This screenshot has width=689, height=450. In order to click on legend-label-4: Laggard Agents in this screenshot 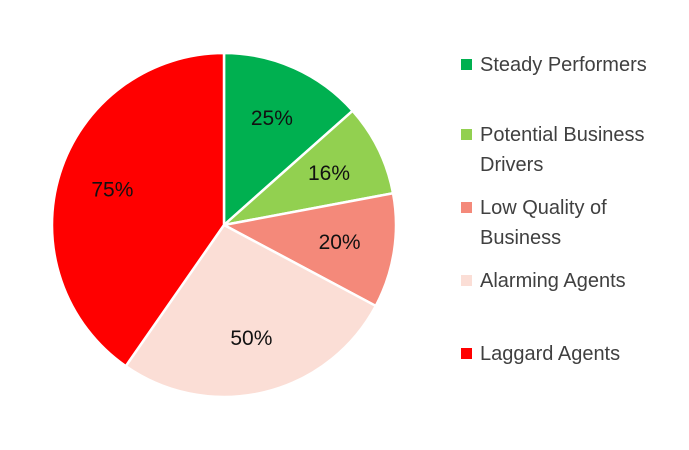, I will do `click(550, 354)`.